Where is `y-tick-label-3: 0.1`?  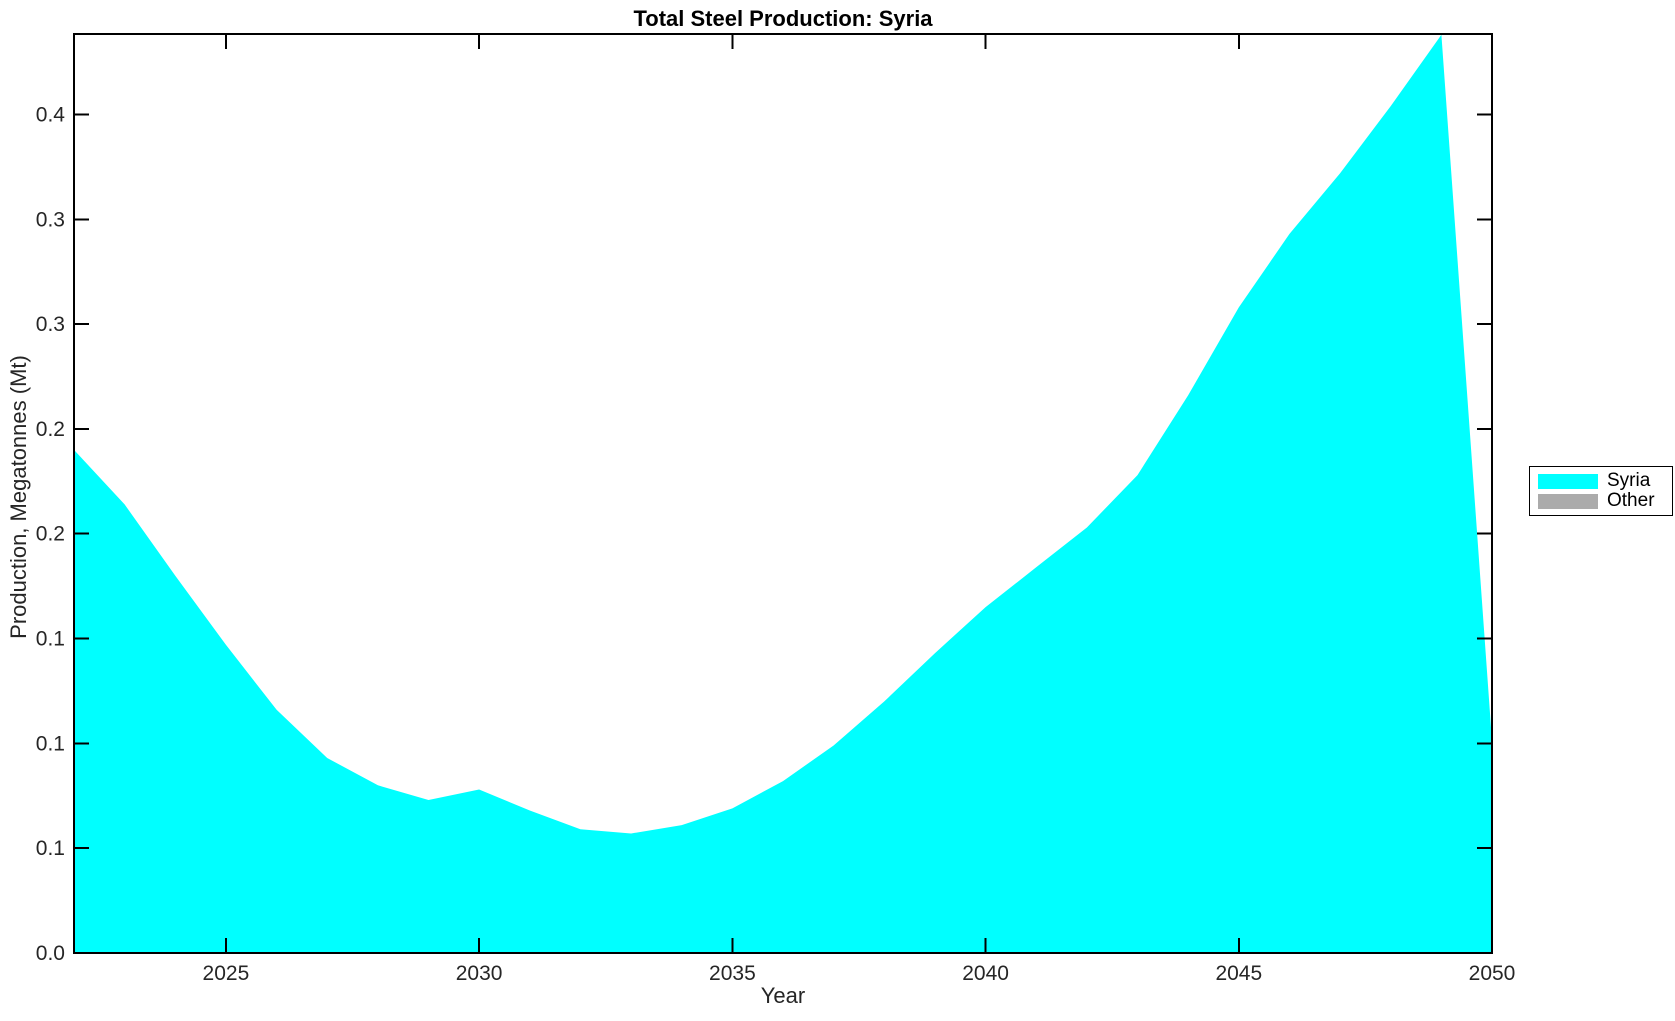
y-tick-label-3: 0.1 is located at coordinates (50, 639).